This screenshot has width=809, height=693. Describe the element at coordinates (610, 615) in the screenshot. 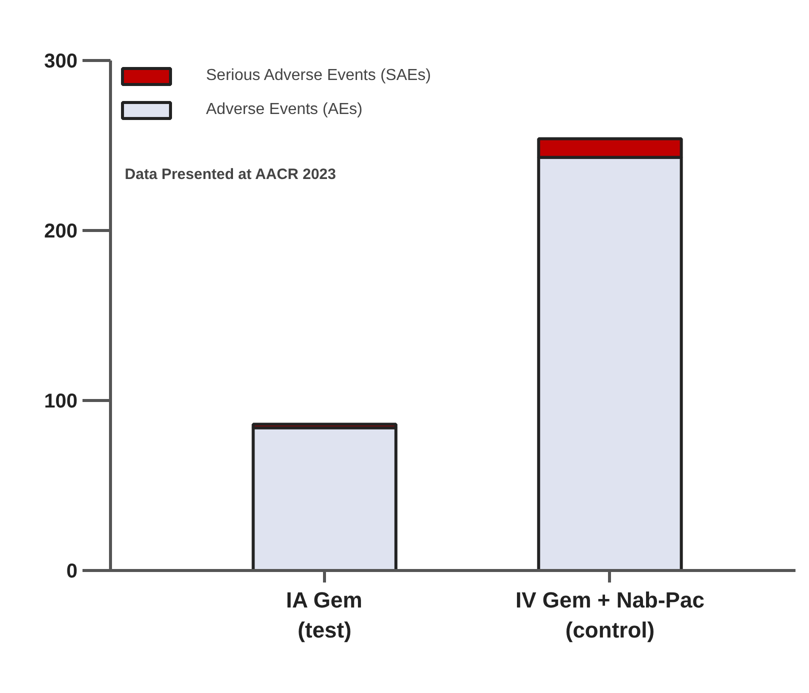

I see `x-tick-label: IV Gem + Nab-Pac (control)` at that location.